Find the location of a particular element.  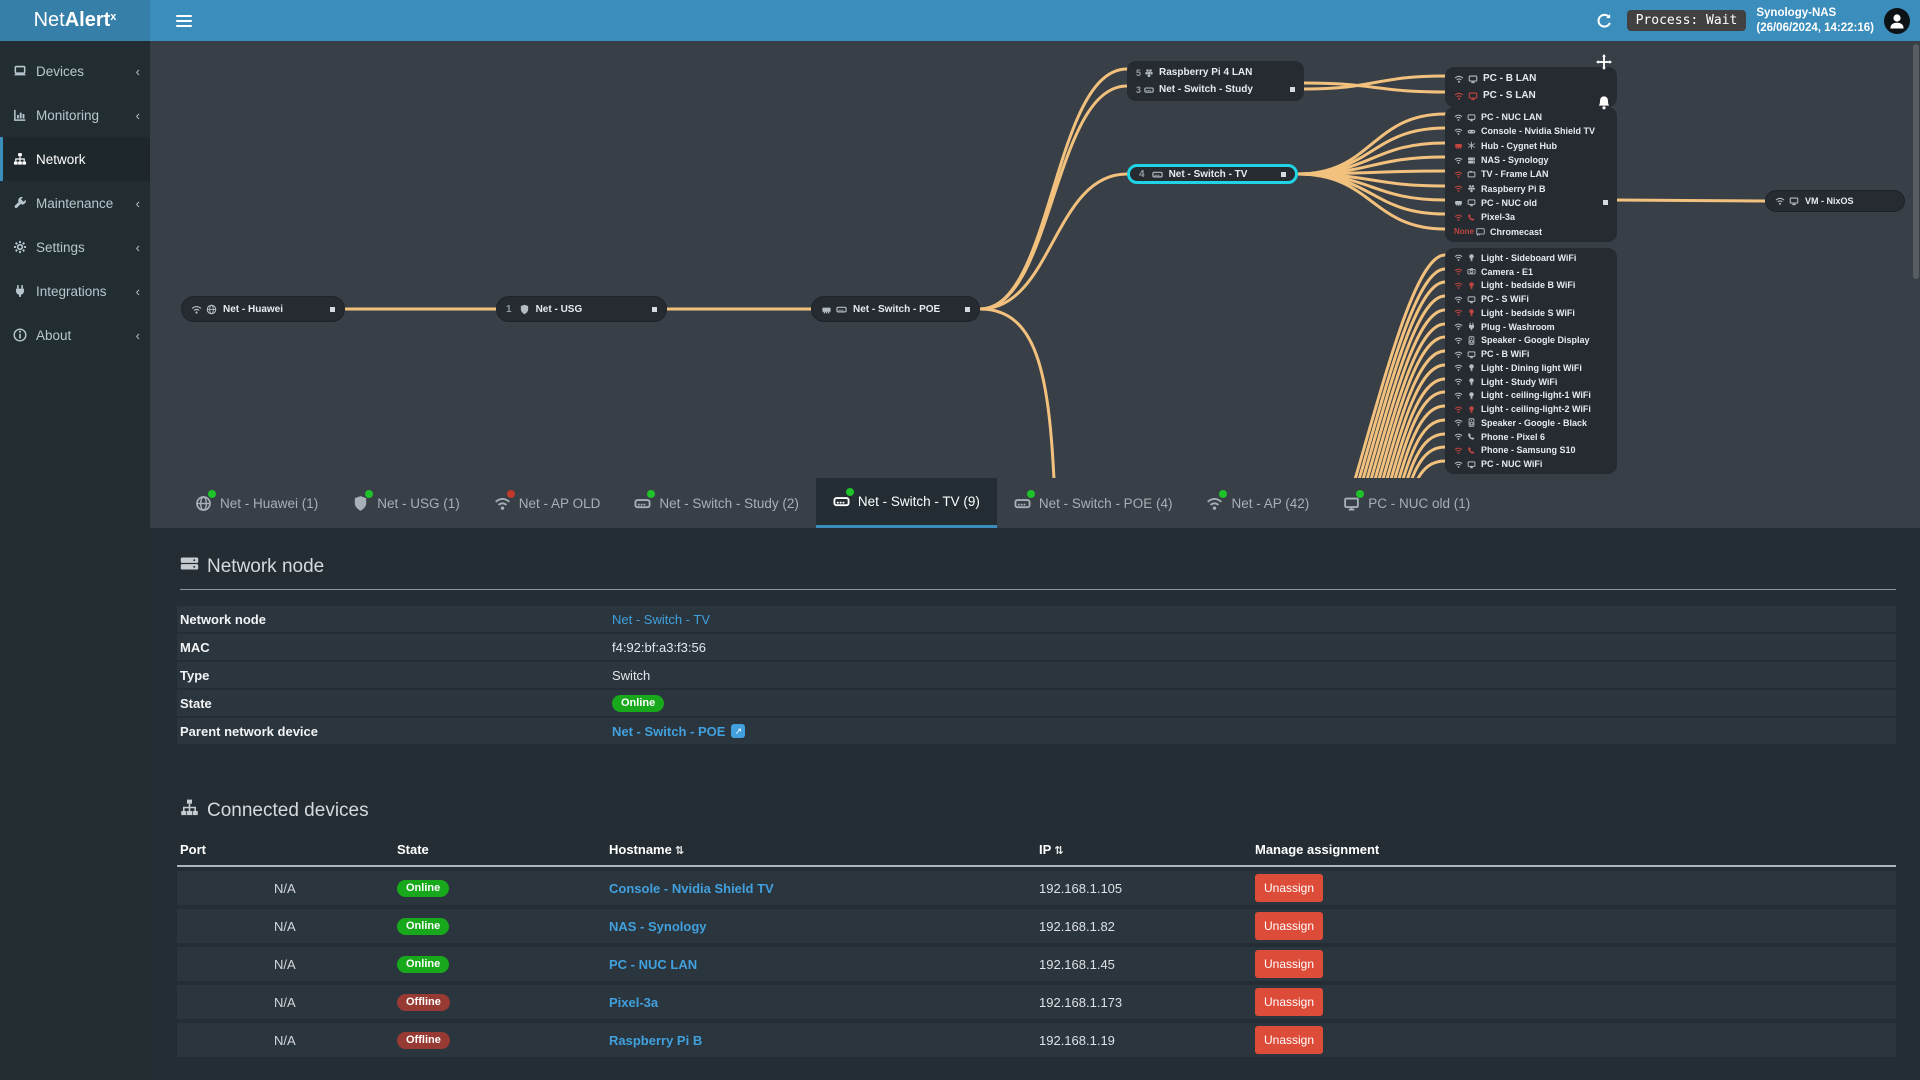

device-label: Pixel-3a is located at coordinates (1498, 217).